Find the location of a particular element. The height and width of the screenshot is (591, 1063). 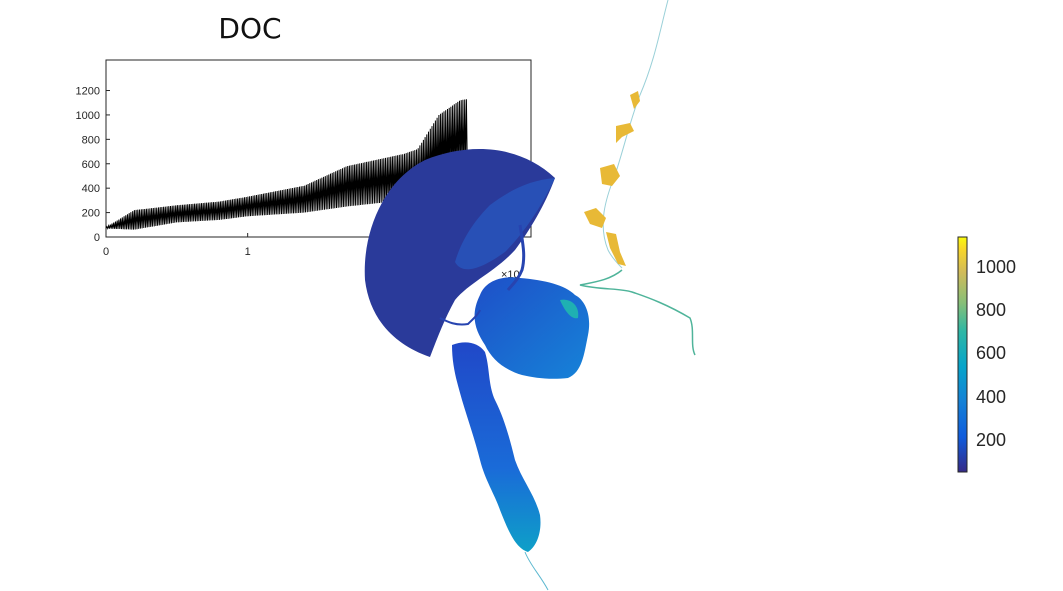

y-tick-label: 1200 is located at coordinates (88, 92).